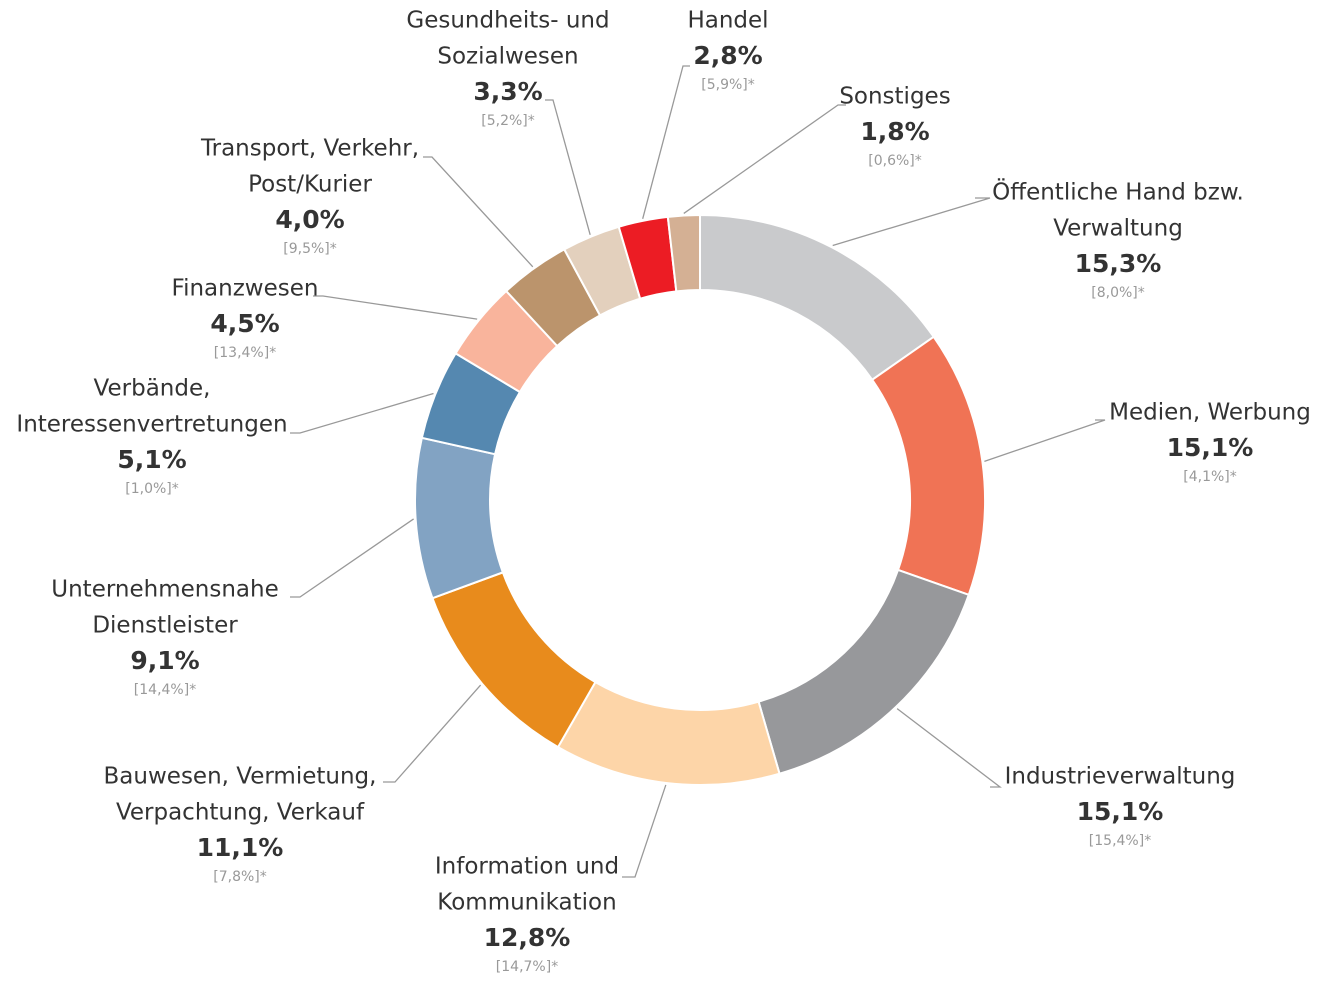 This screenshot has width=1319, height=981. What do you see at coordinates (310, 185) in the screenshot?
I see `category-label: Post/Kurier` at bounding box center [310, 185].